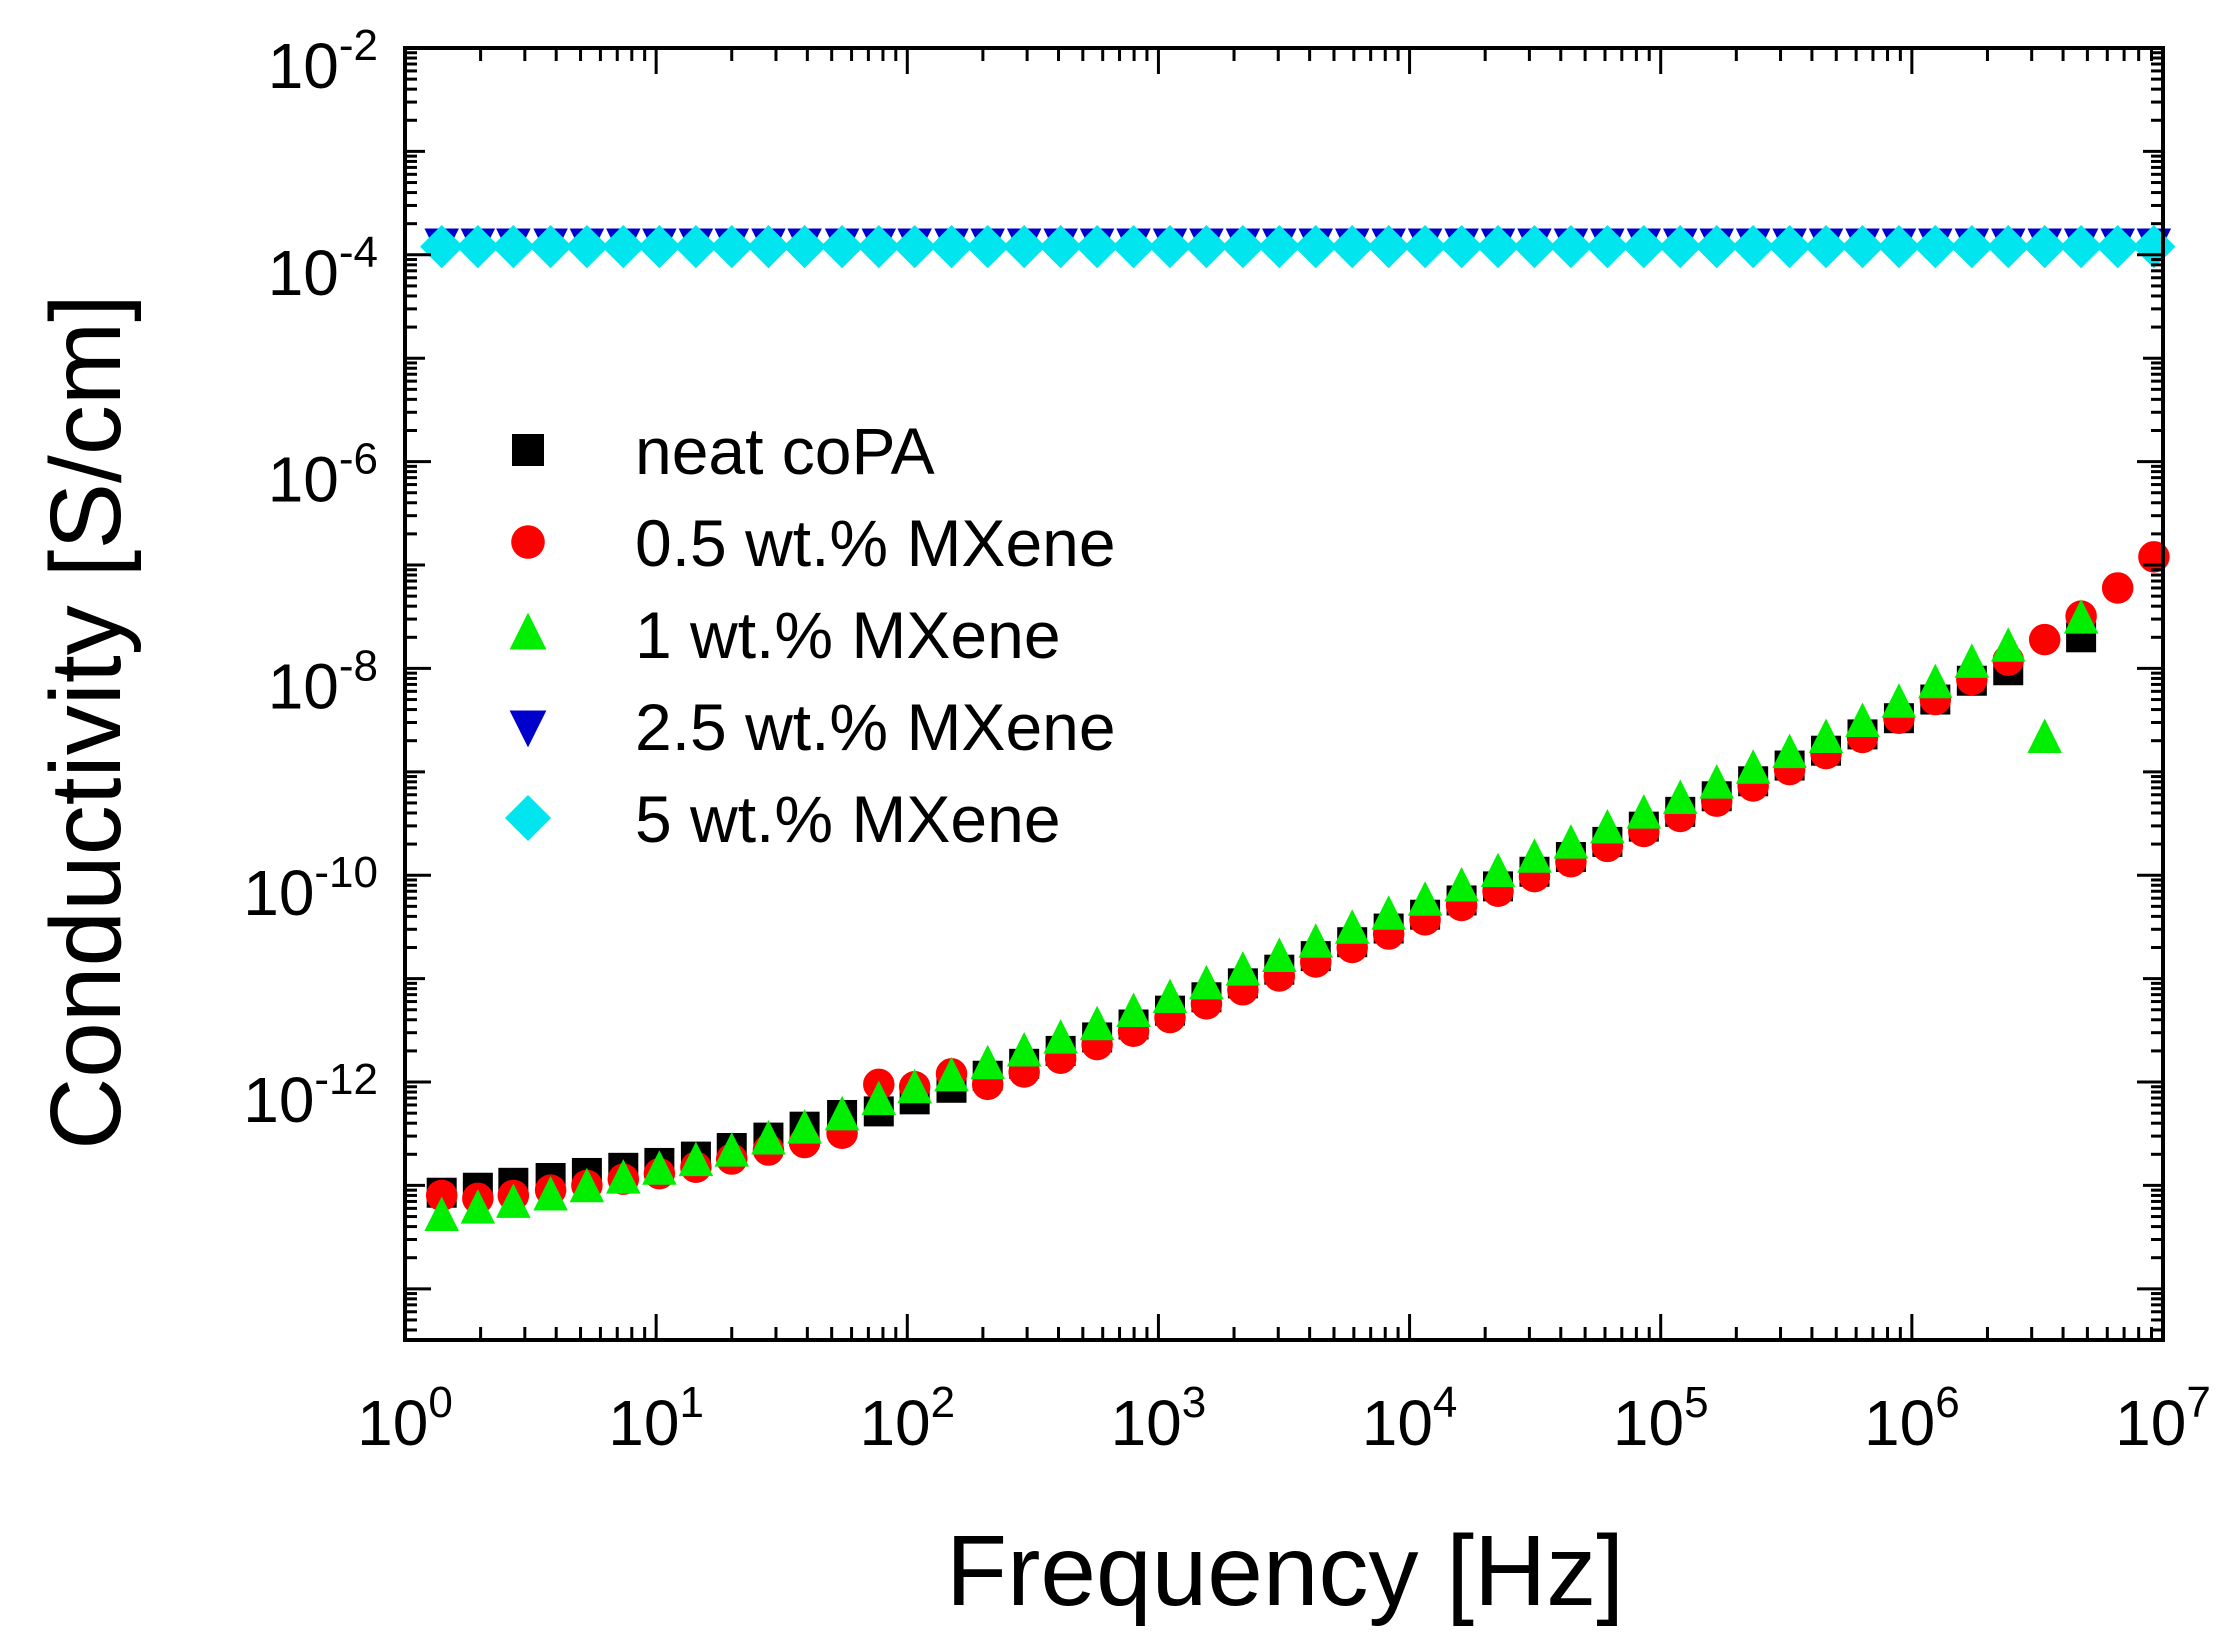 This screenshot has height=1650, width=2230. I want to click on x-tick-label: 10⁶, so click(1912, 1418).